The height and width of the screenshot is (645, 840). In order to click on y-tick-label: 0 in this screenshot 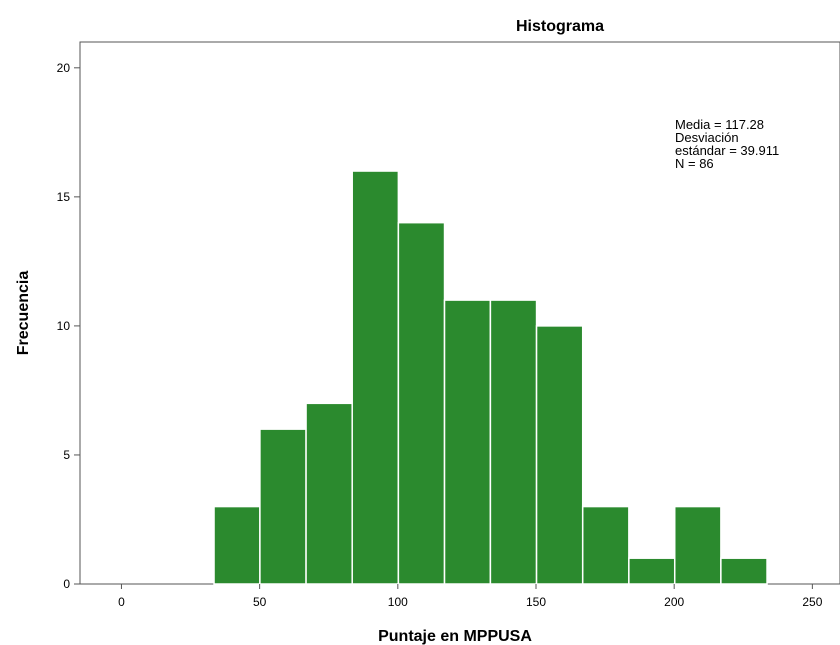, I will do `click(66, 584)`.